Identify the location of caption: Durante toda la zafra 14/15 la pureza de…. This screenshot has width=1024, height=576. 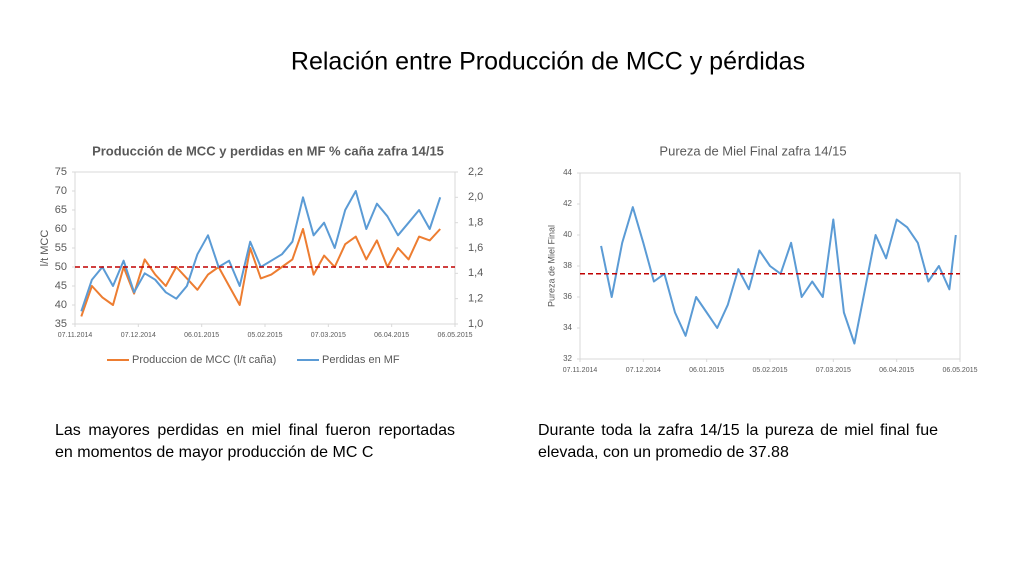
(738, 441).